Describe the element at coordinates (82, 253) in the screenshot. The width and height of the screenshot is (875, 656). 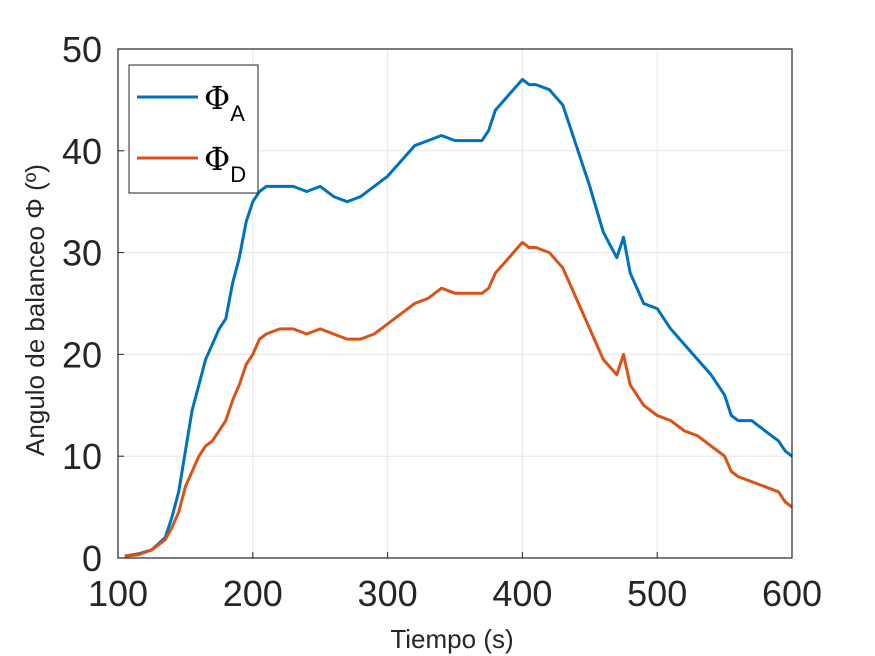
I see `y-tick-label: 30` at that location.